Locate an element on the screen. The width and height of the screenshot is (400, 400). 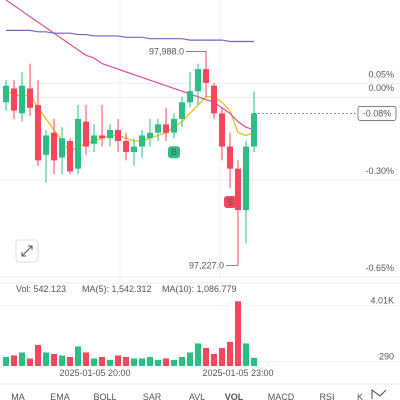
last-price-box is located at coordinates (377, 113).